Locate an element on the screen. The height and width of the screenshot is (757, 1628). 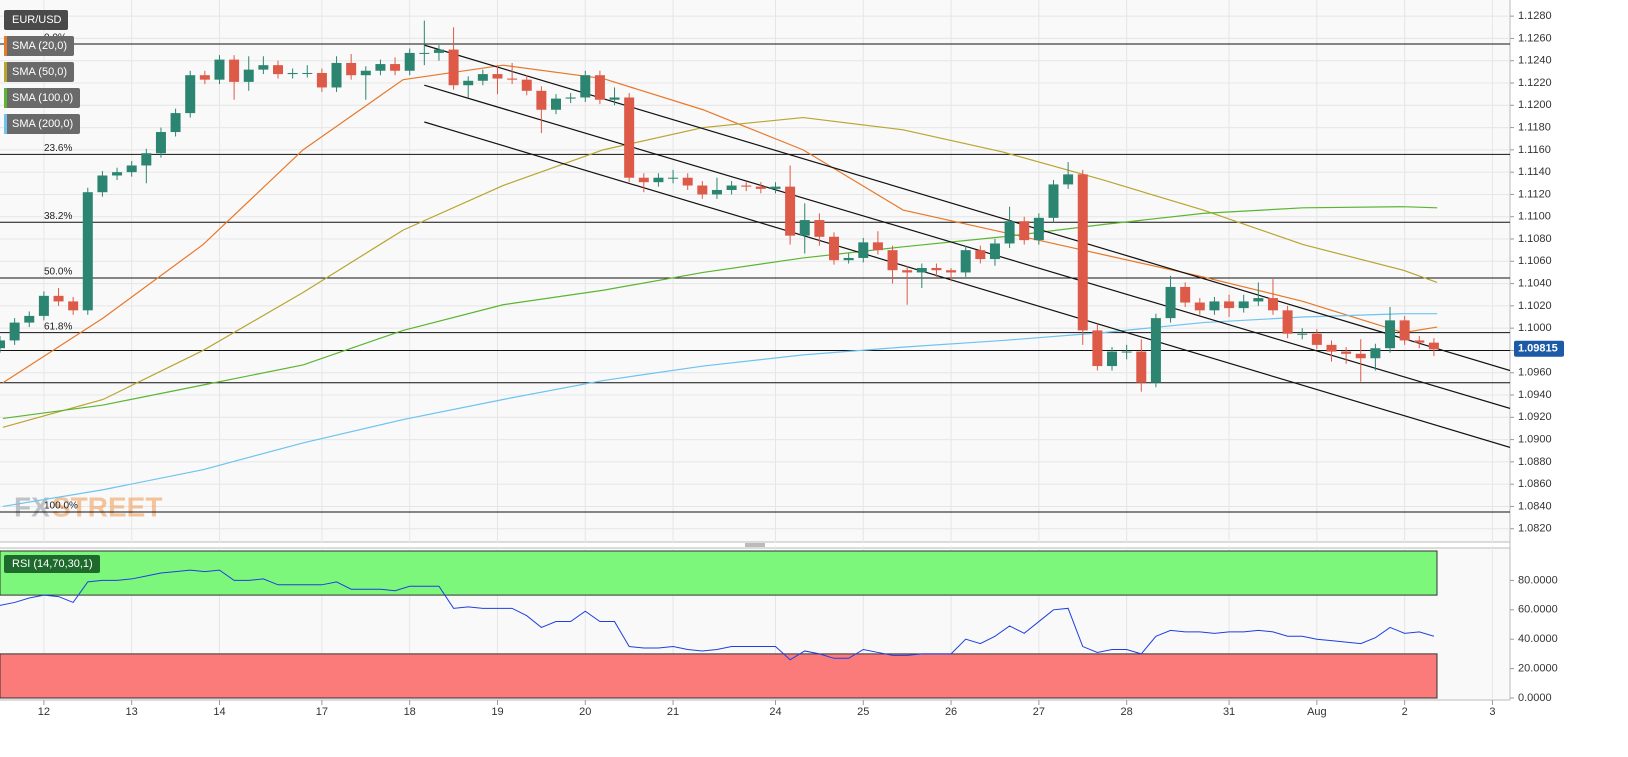
watermark-street: STREET is located at coordinates (107, 506).